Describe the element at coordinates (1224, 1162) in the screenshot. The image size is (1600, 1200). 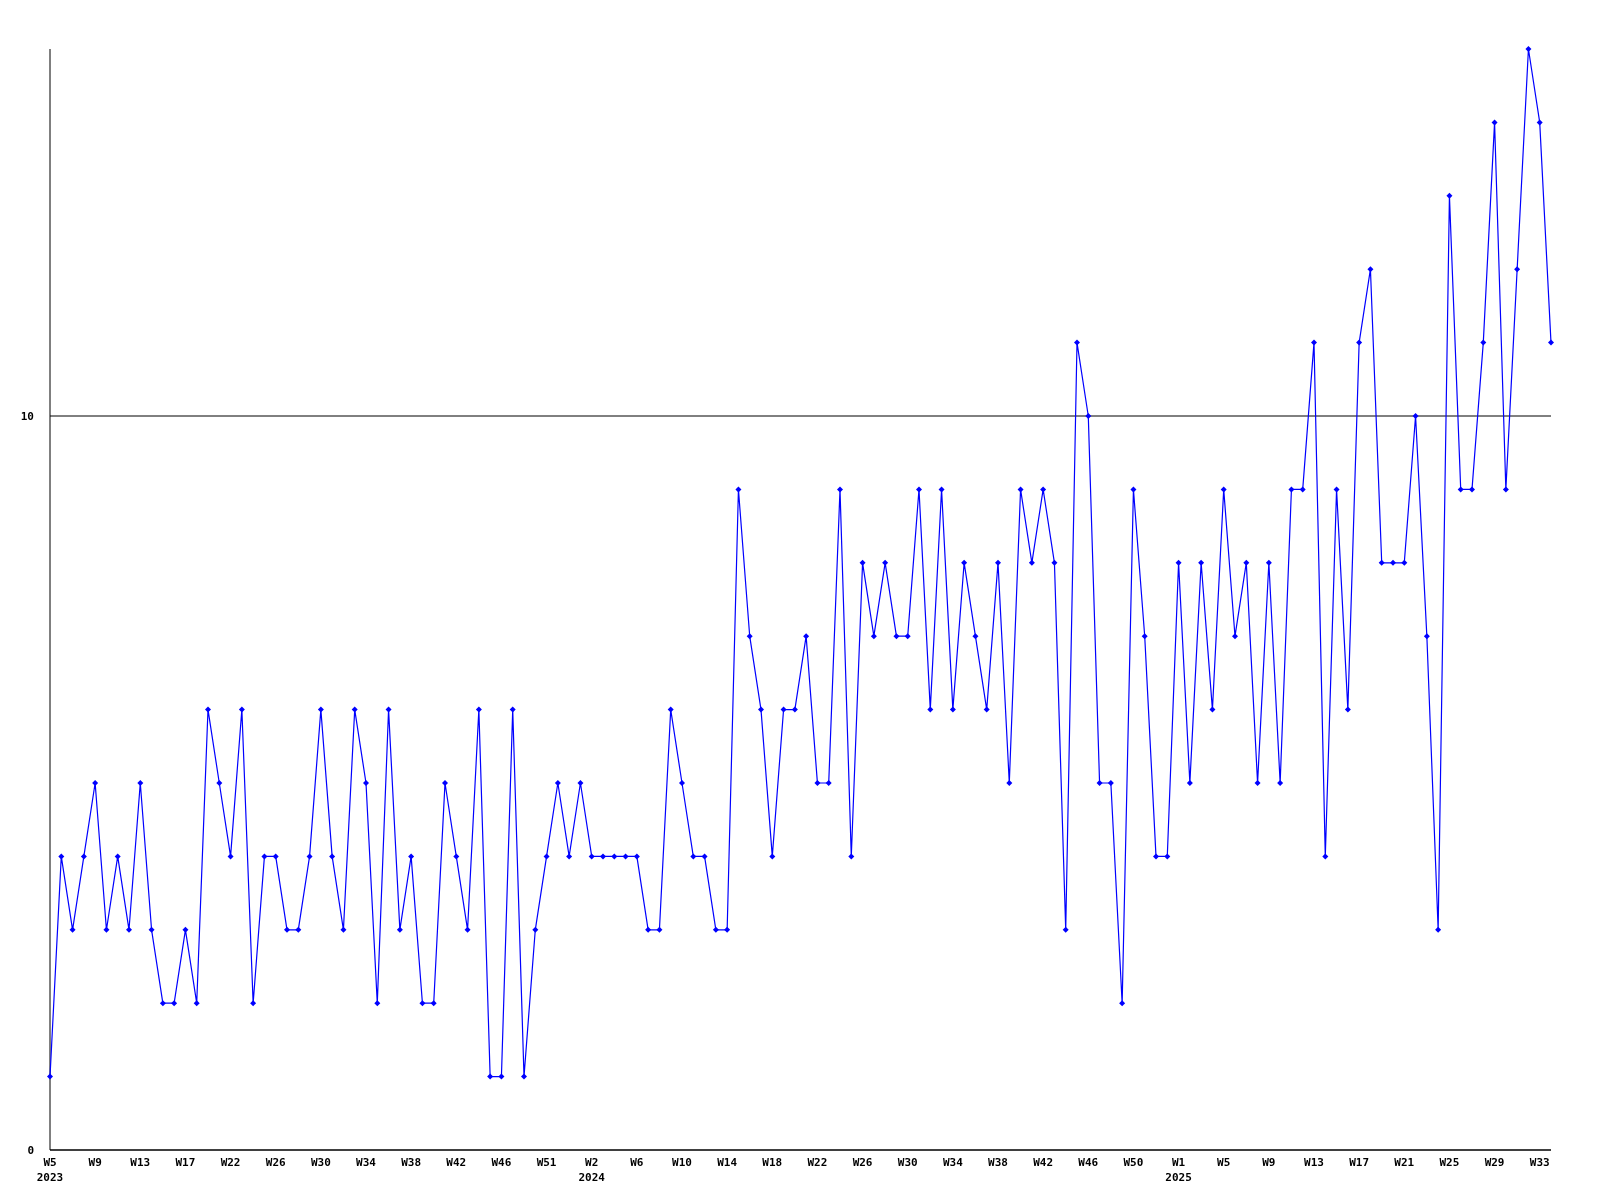
I see `x-tick-label: W5` at that location.